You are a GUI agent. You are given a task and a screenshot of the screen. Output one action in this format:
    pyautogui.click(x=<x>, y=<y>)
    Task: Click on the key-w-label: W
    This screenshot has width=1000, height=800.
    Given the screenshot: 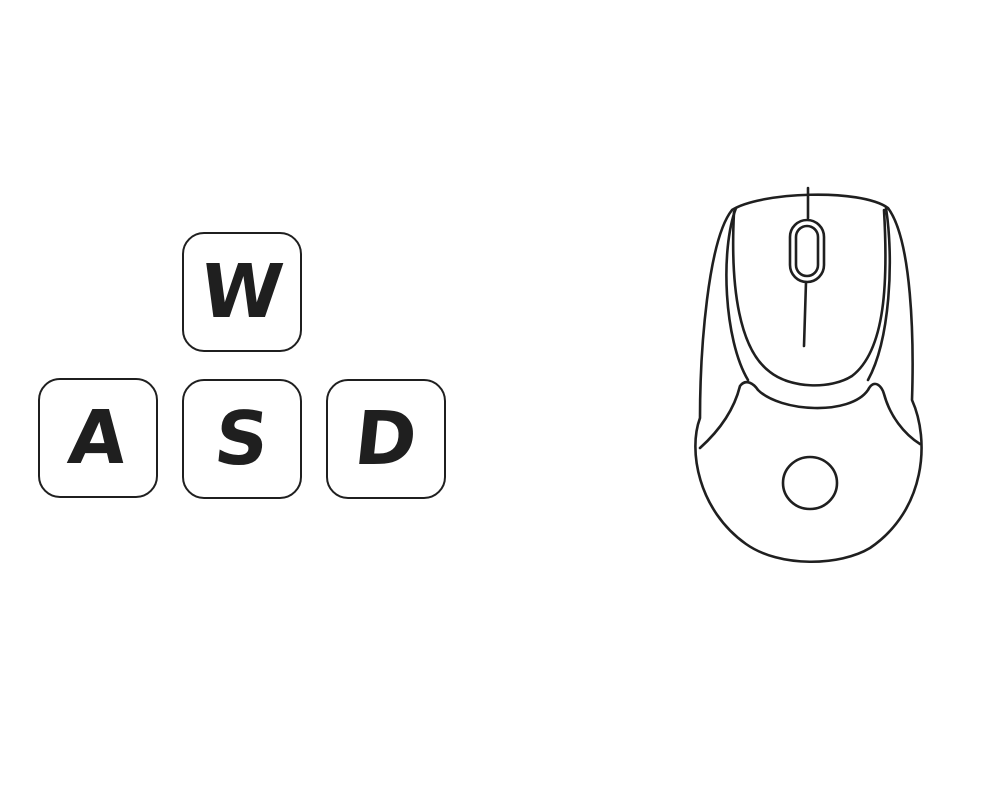 What is the action you would take?
    pyautogui.click(x=242, y=292)
    